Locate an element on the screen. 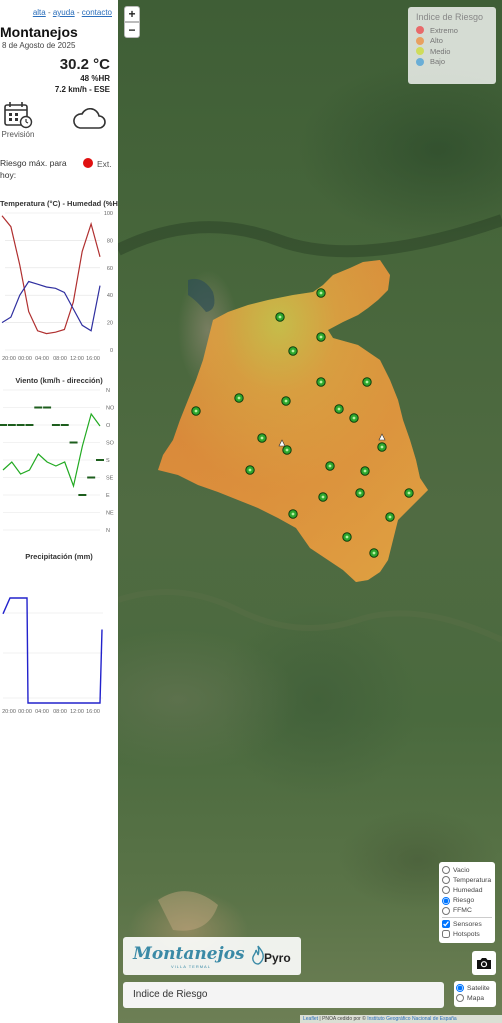  contacto-link: contacto is located at coordinates (96, 12).